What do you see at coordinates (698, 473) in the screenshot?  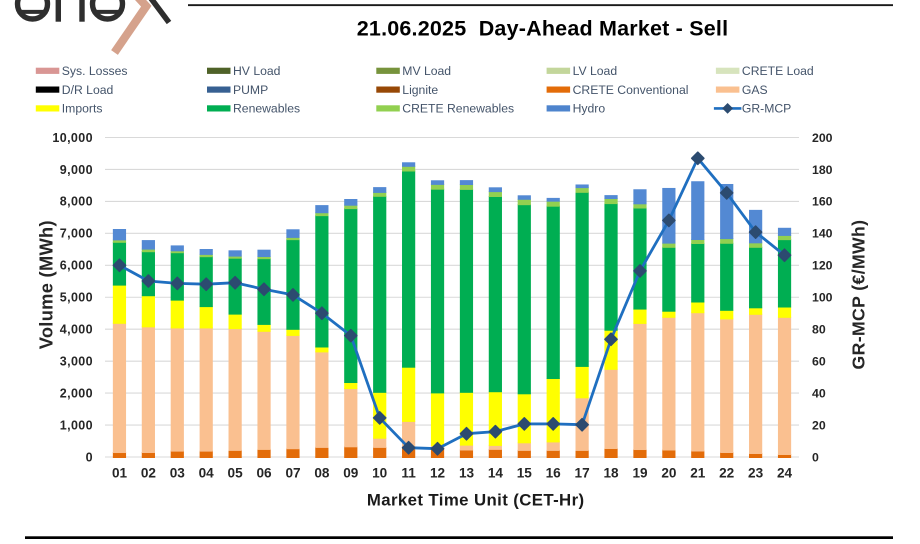 I see `svg-text: 21` at bounding box center [698, 473].